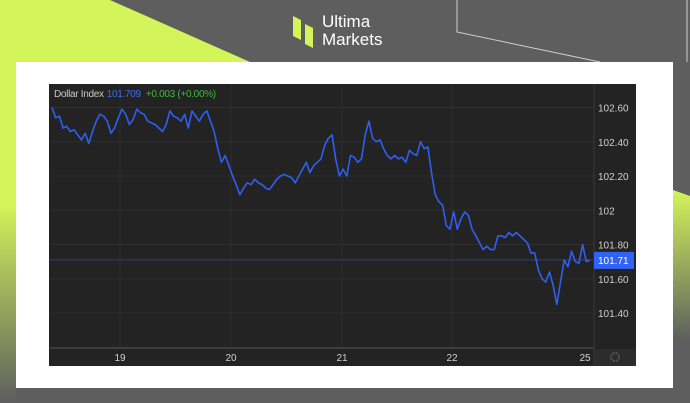 This screenshot has height=403, width=690. I want to click on y-tick-label: 102.40, so click(613, 143).